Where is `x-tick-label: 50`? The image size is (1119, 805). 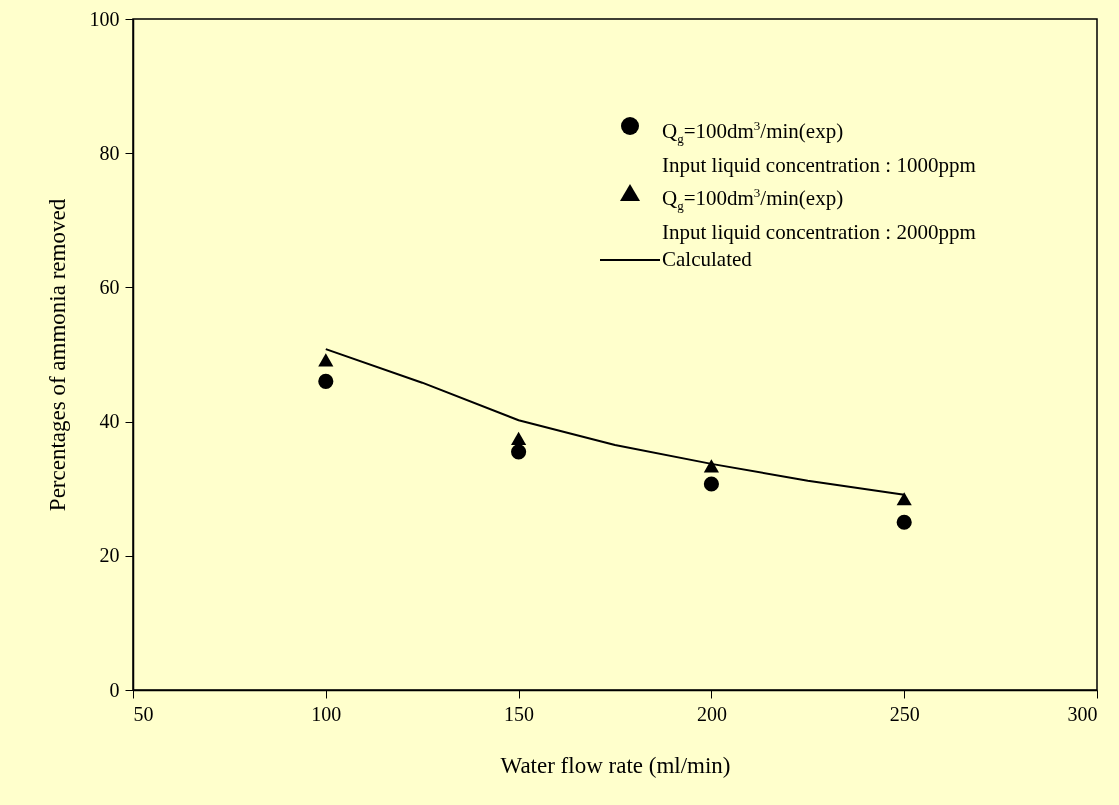 x-tick-label: 50 is located at coordinates (143, 713).